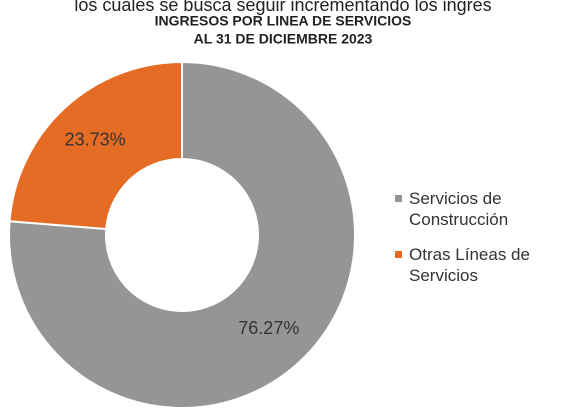  Describe the element at coordinates (283, 39) in the screenshot. I see `chart-subtitle: AL 31 DE DICIEMBRE 2023` at that location.